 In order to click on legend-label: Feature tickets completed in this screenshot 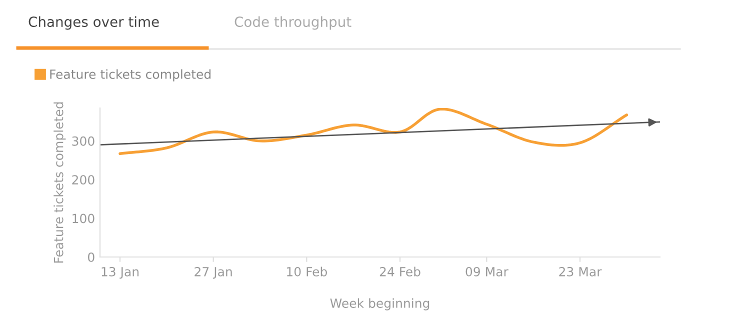, I will do `click(130, 75)`.